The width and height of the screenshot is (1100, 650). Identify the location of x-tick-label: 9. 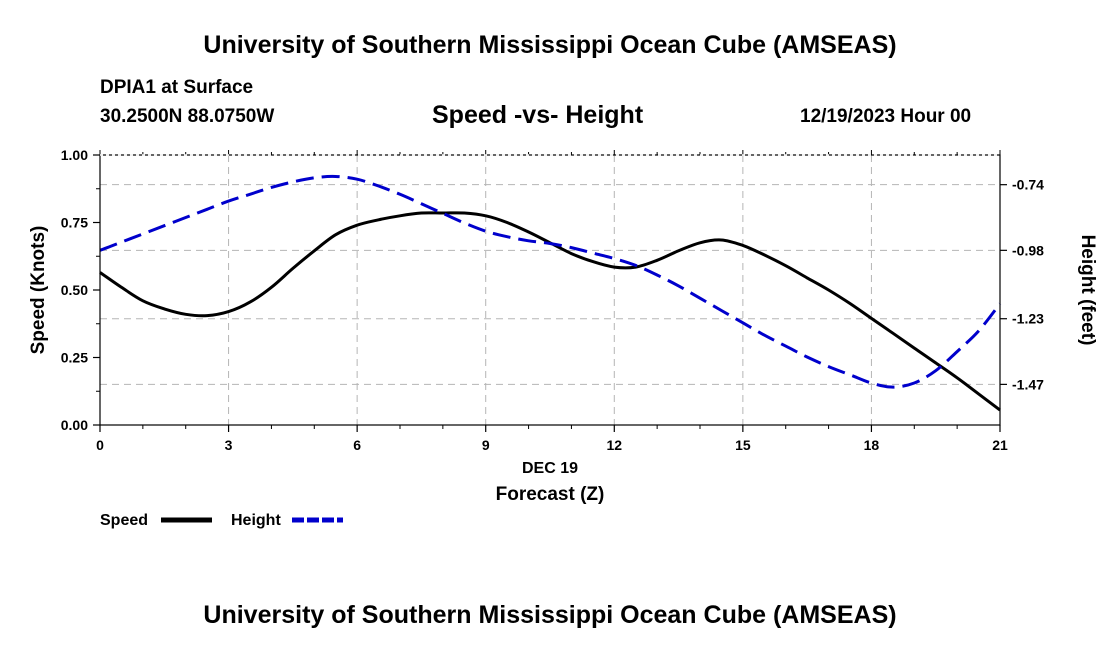
(486, 445).